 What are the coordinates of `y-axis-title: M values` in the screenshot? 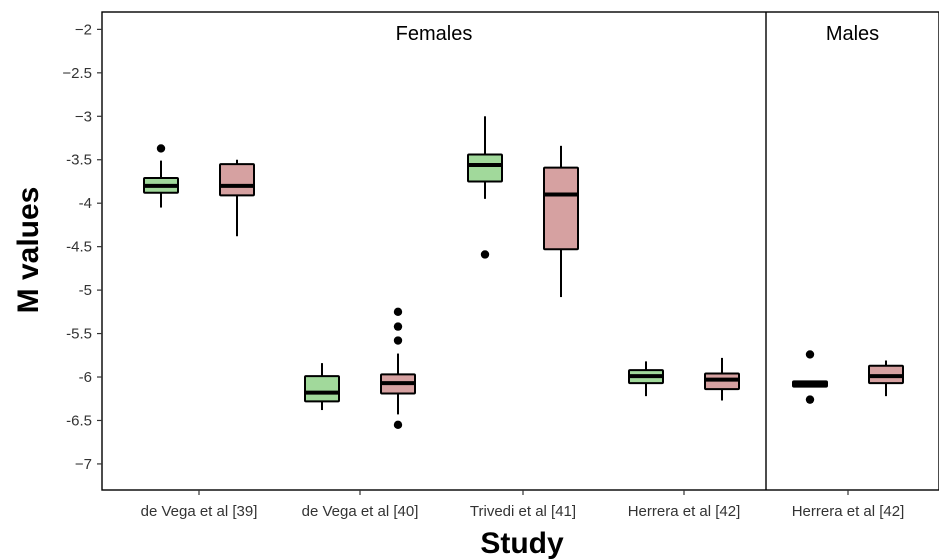 It's located at (28, 250).